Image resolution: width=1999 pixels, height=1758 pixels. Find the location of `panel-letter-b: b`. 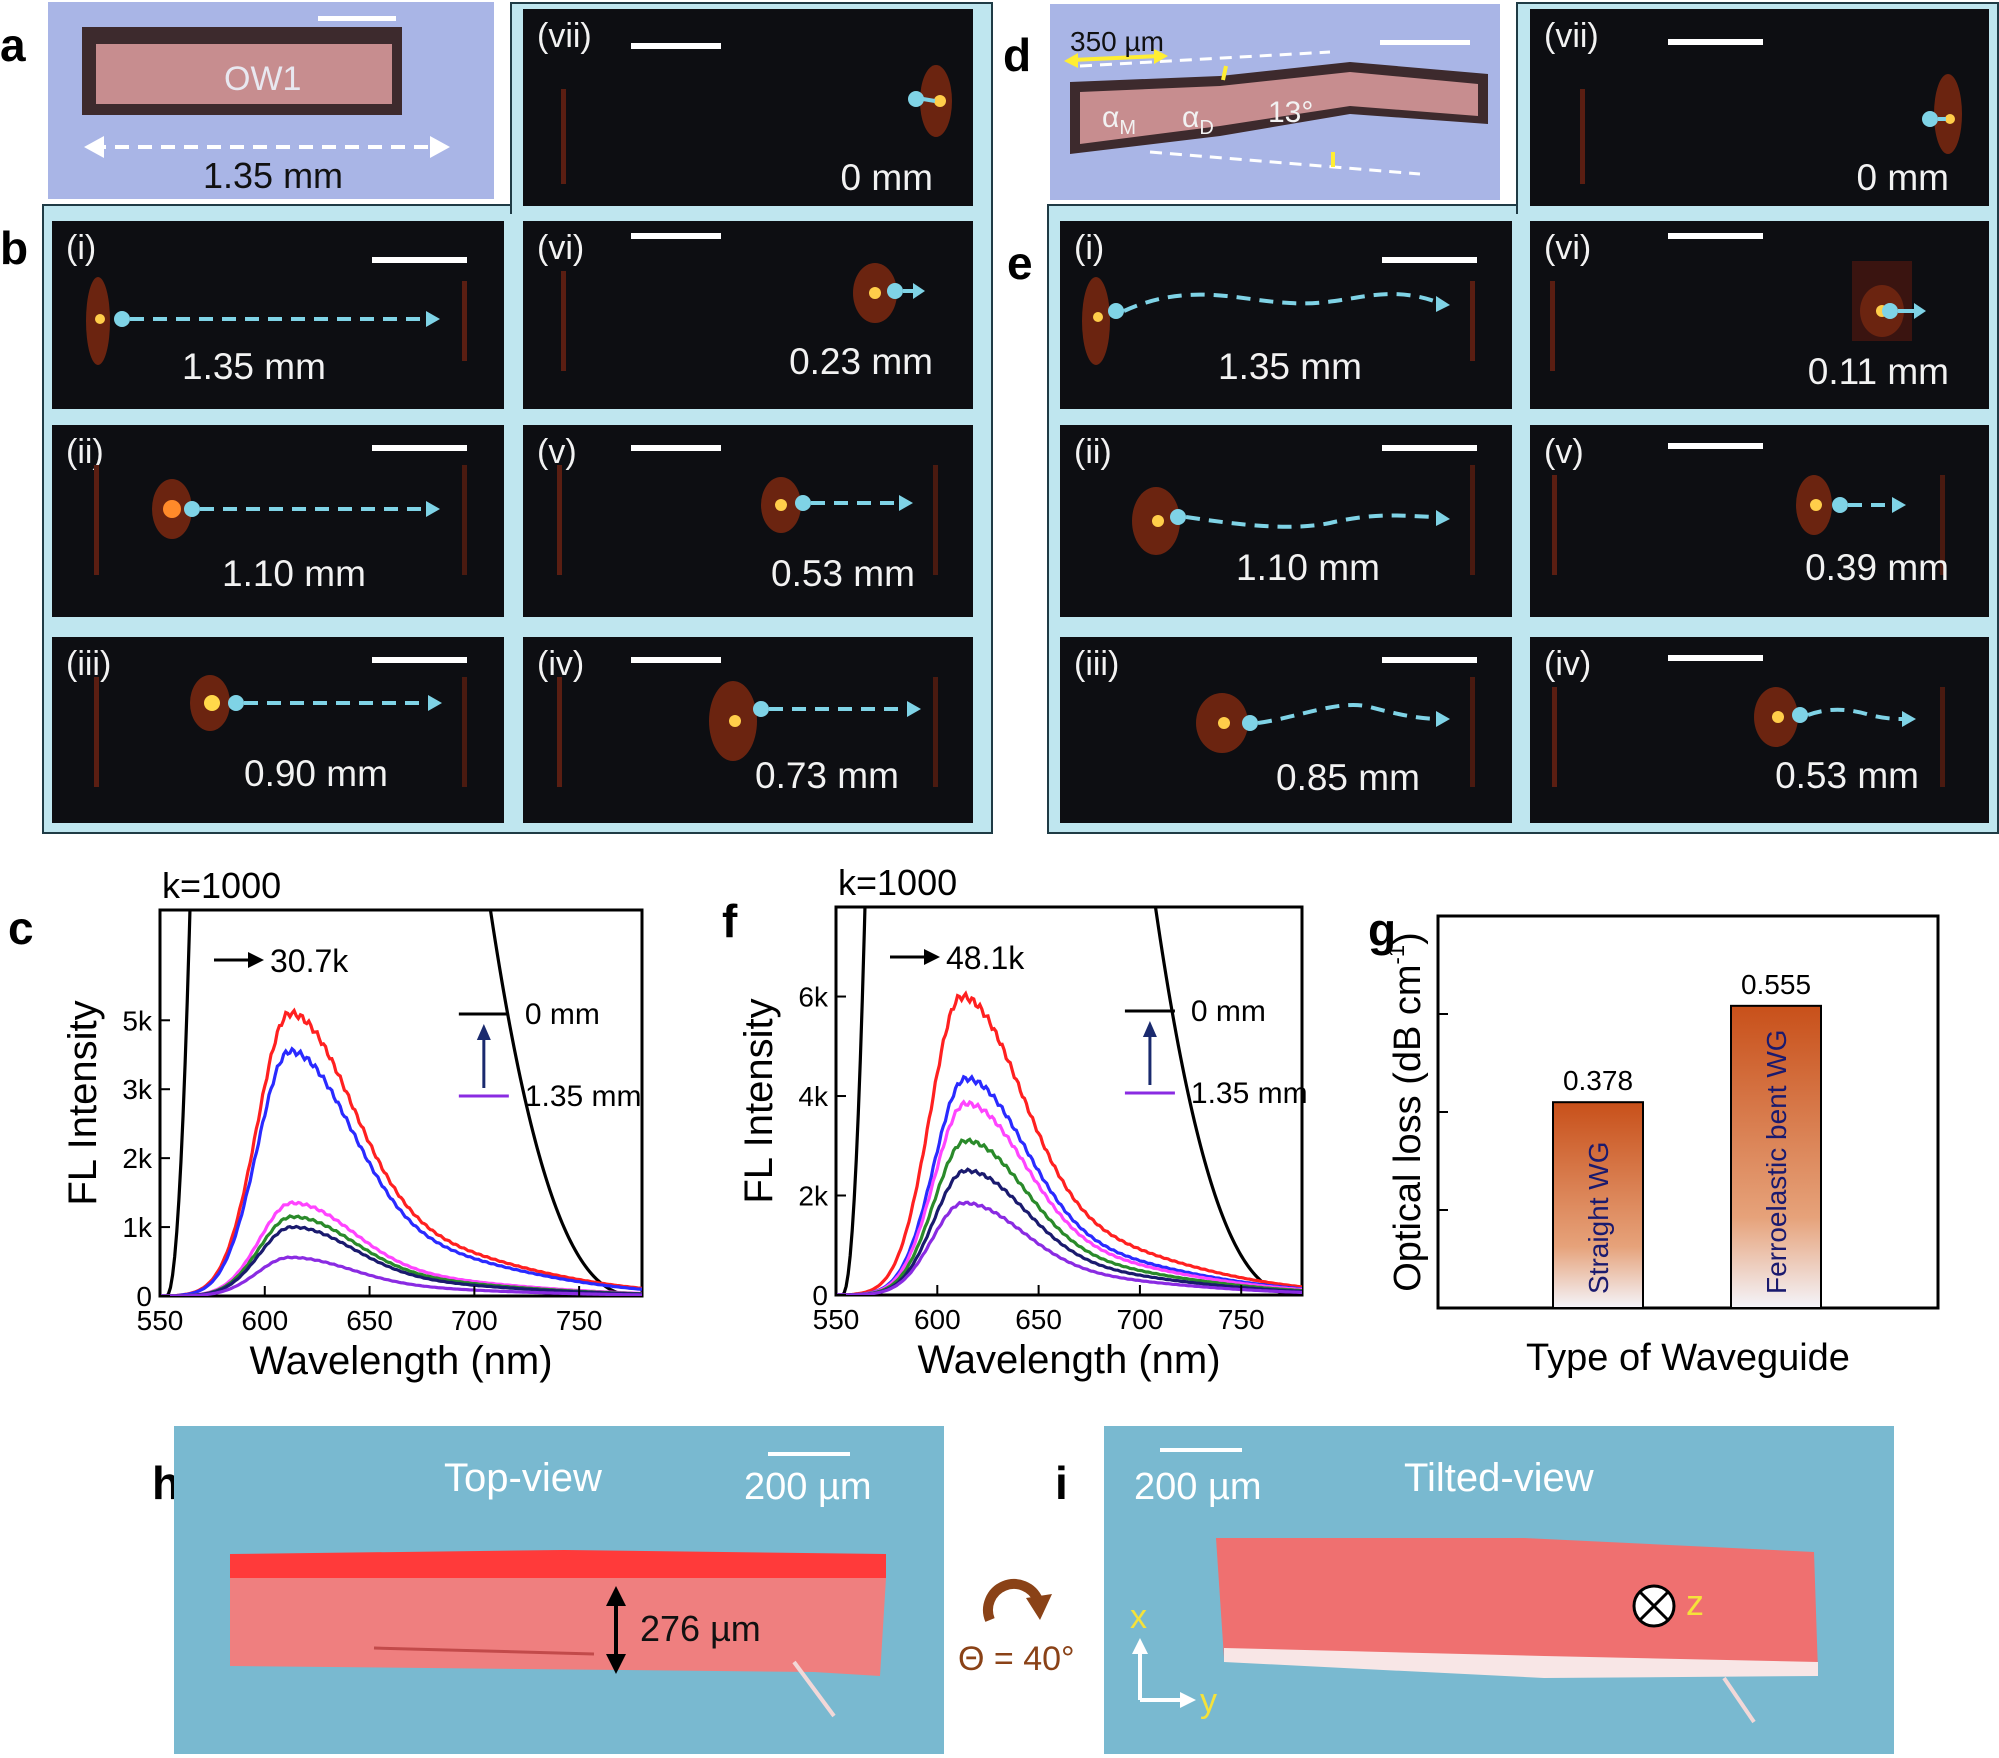

panel-letter-b: b is located at coordinates (14, 248).